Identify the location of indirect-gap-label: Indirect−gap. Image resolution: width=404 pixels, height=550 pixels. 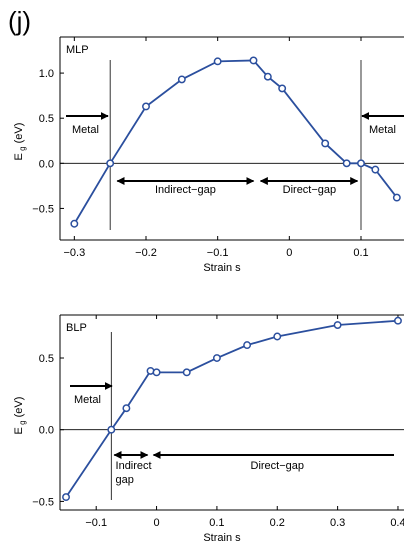
(185, 190).